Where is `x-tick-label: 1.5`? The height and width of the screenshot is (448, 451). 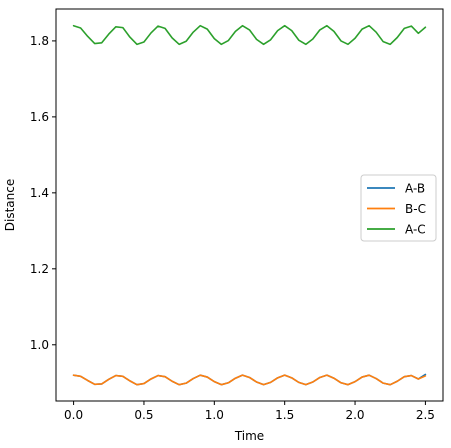
x-tick-label: 1.5 is located at coordinates (284, 415).